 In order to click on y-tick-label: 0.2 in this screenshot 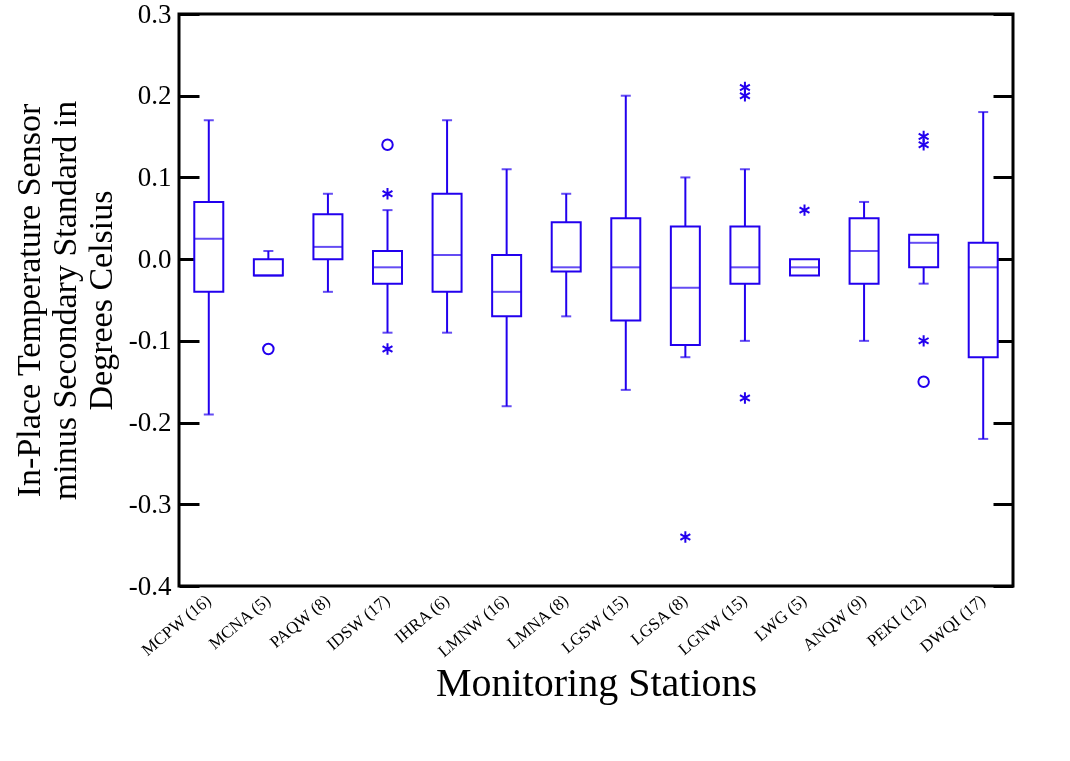, I will do `click(154, 95)`.